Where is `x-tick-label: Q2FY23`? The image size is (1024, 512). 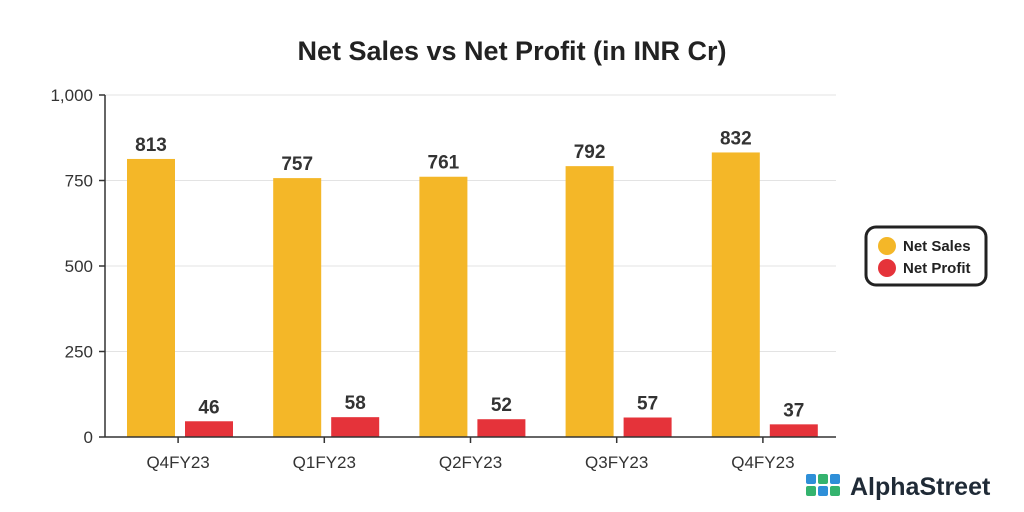
x-tick-label: Q2FY23 is located at coordinates (470, 462).